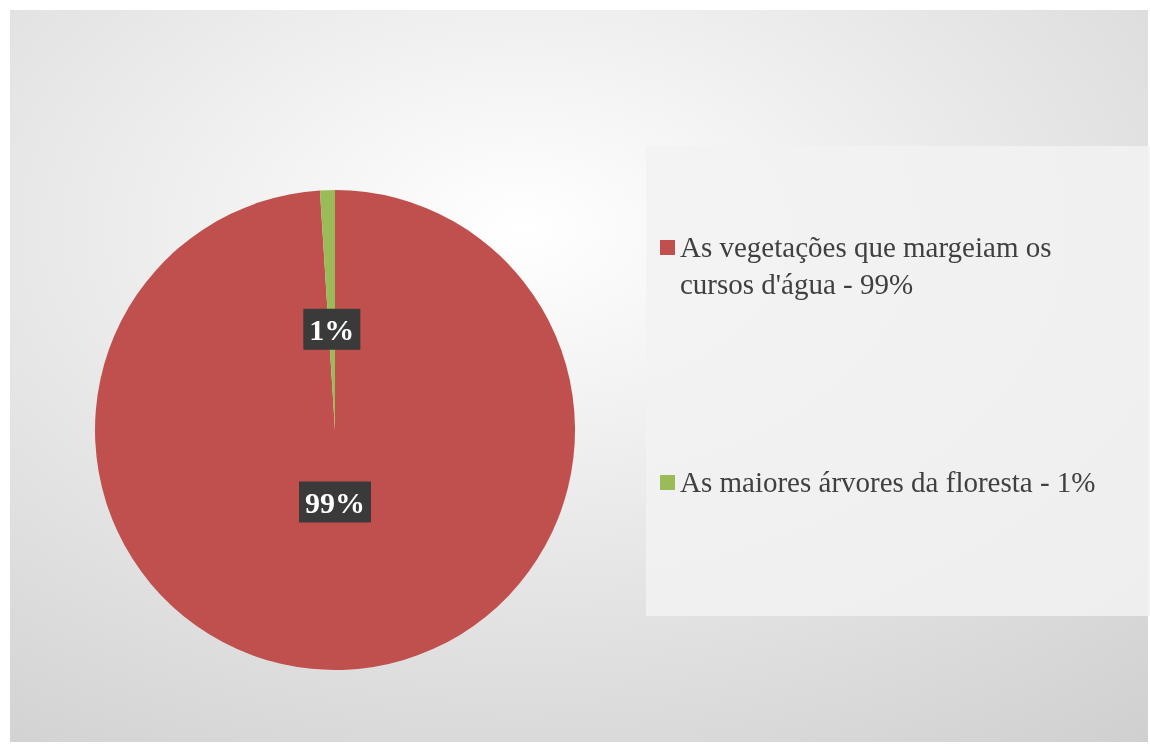 Image resolution: width=1150 pixels, height=744 pixels. I want to click on data-label: 99%, so click(335, 502).